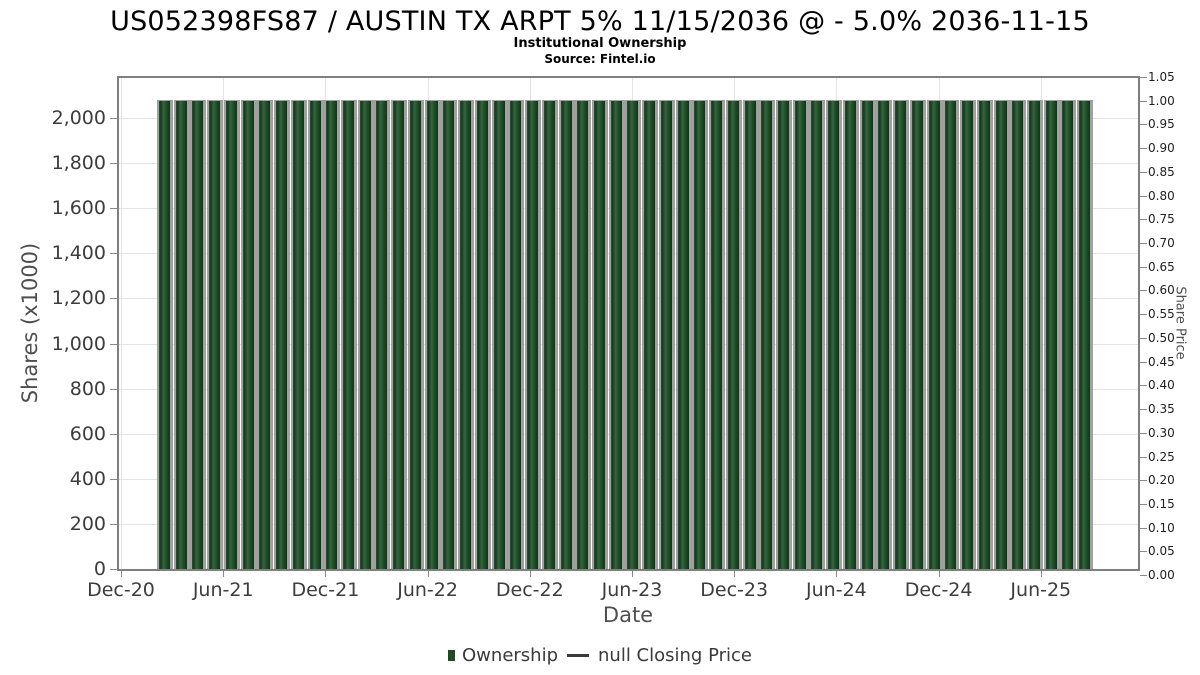  Describe the element at coordinates (628, 615) in the screenshot. I see `x-axis-title: Date` at that location.